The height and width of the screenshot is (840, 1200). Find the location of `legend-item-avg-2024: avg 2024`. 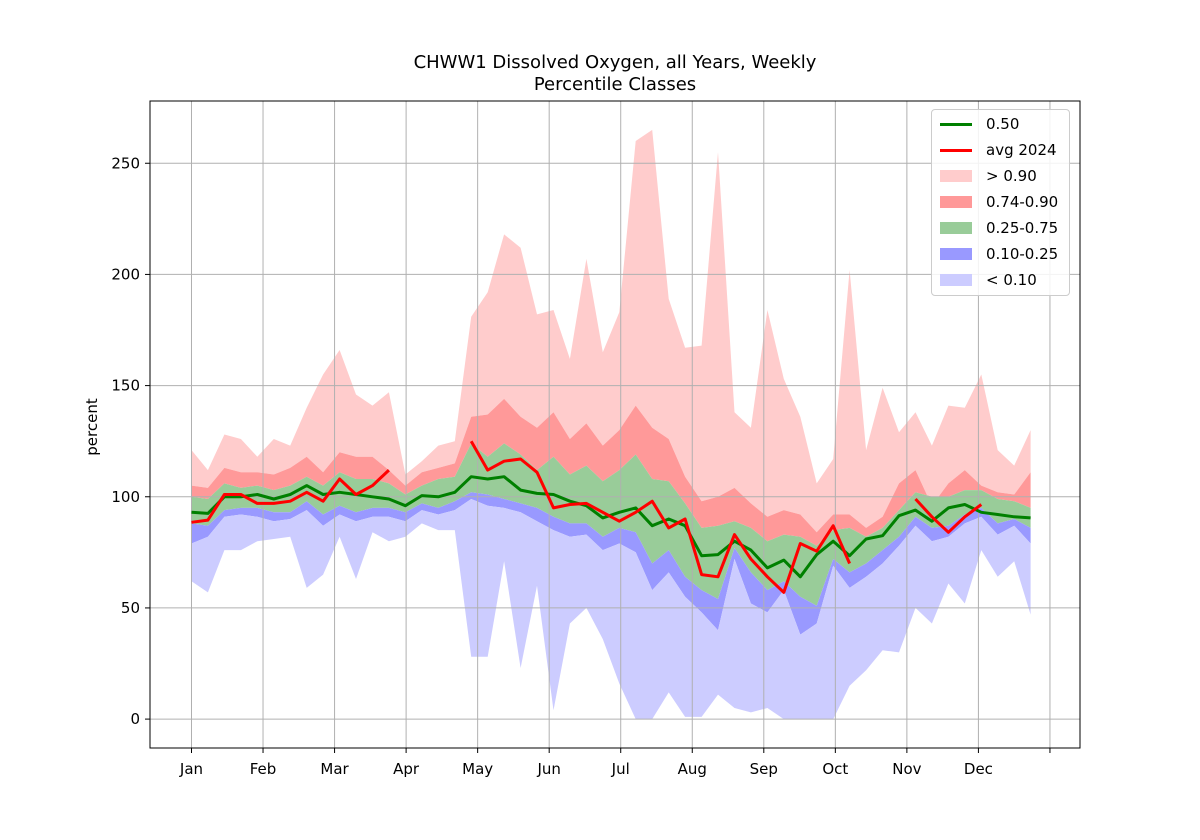

legend-item-avg-2024: avg 2024 is located at coordinates (998, 150).